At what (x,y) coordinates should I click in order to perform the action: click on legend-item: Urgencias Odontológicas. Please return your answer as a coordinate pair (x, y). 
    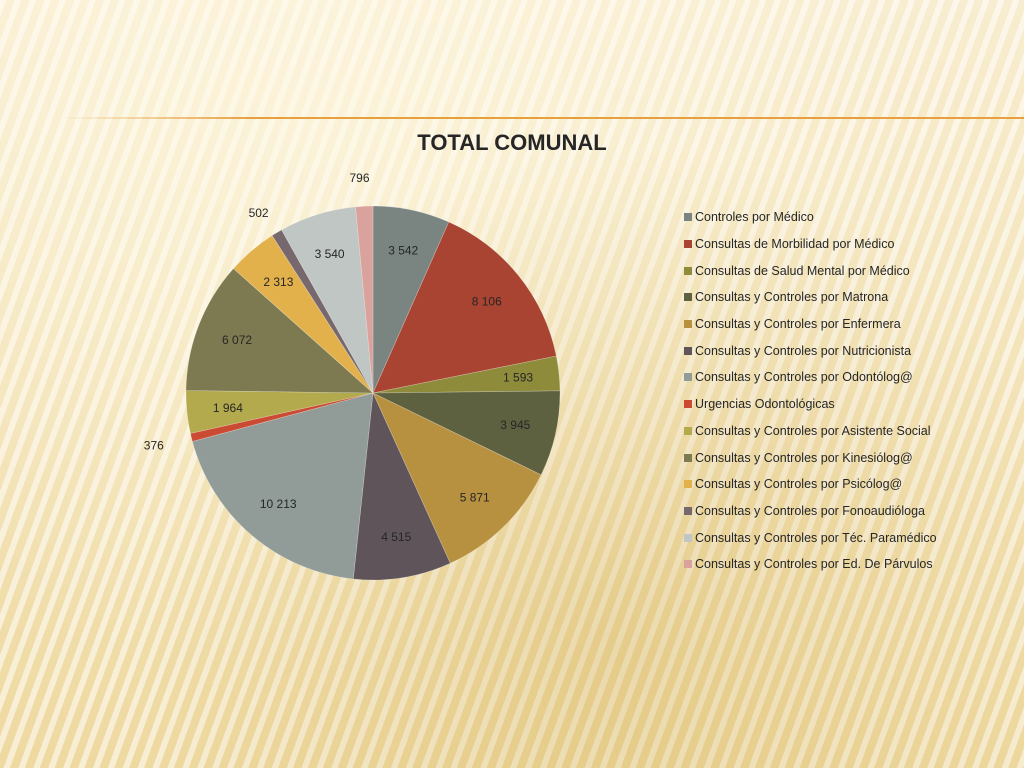
    Looking at the image, I should click on (810, 404).